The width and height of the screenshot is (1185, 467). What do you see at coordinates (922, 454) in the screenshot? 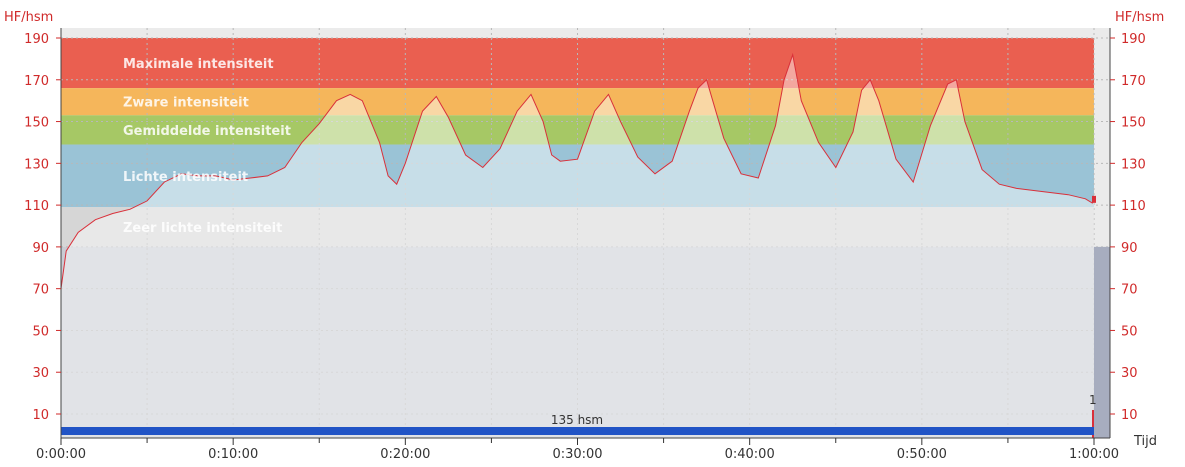
I see `x-tick-label: 0:50:00` at bounding box center [922, 454].